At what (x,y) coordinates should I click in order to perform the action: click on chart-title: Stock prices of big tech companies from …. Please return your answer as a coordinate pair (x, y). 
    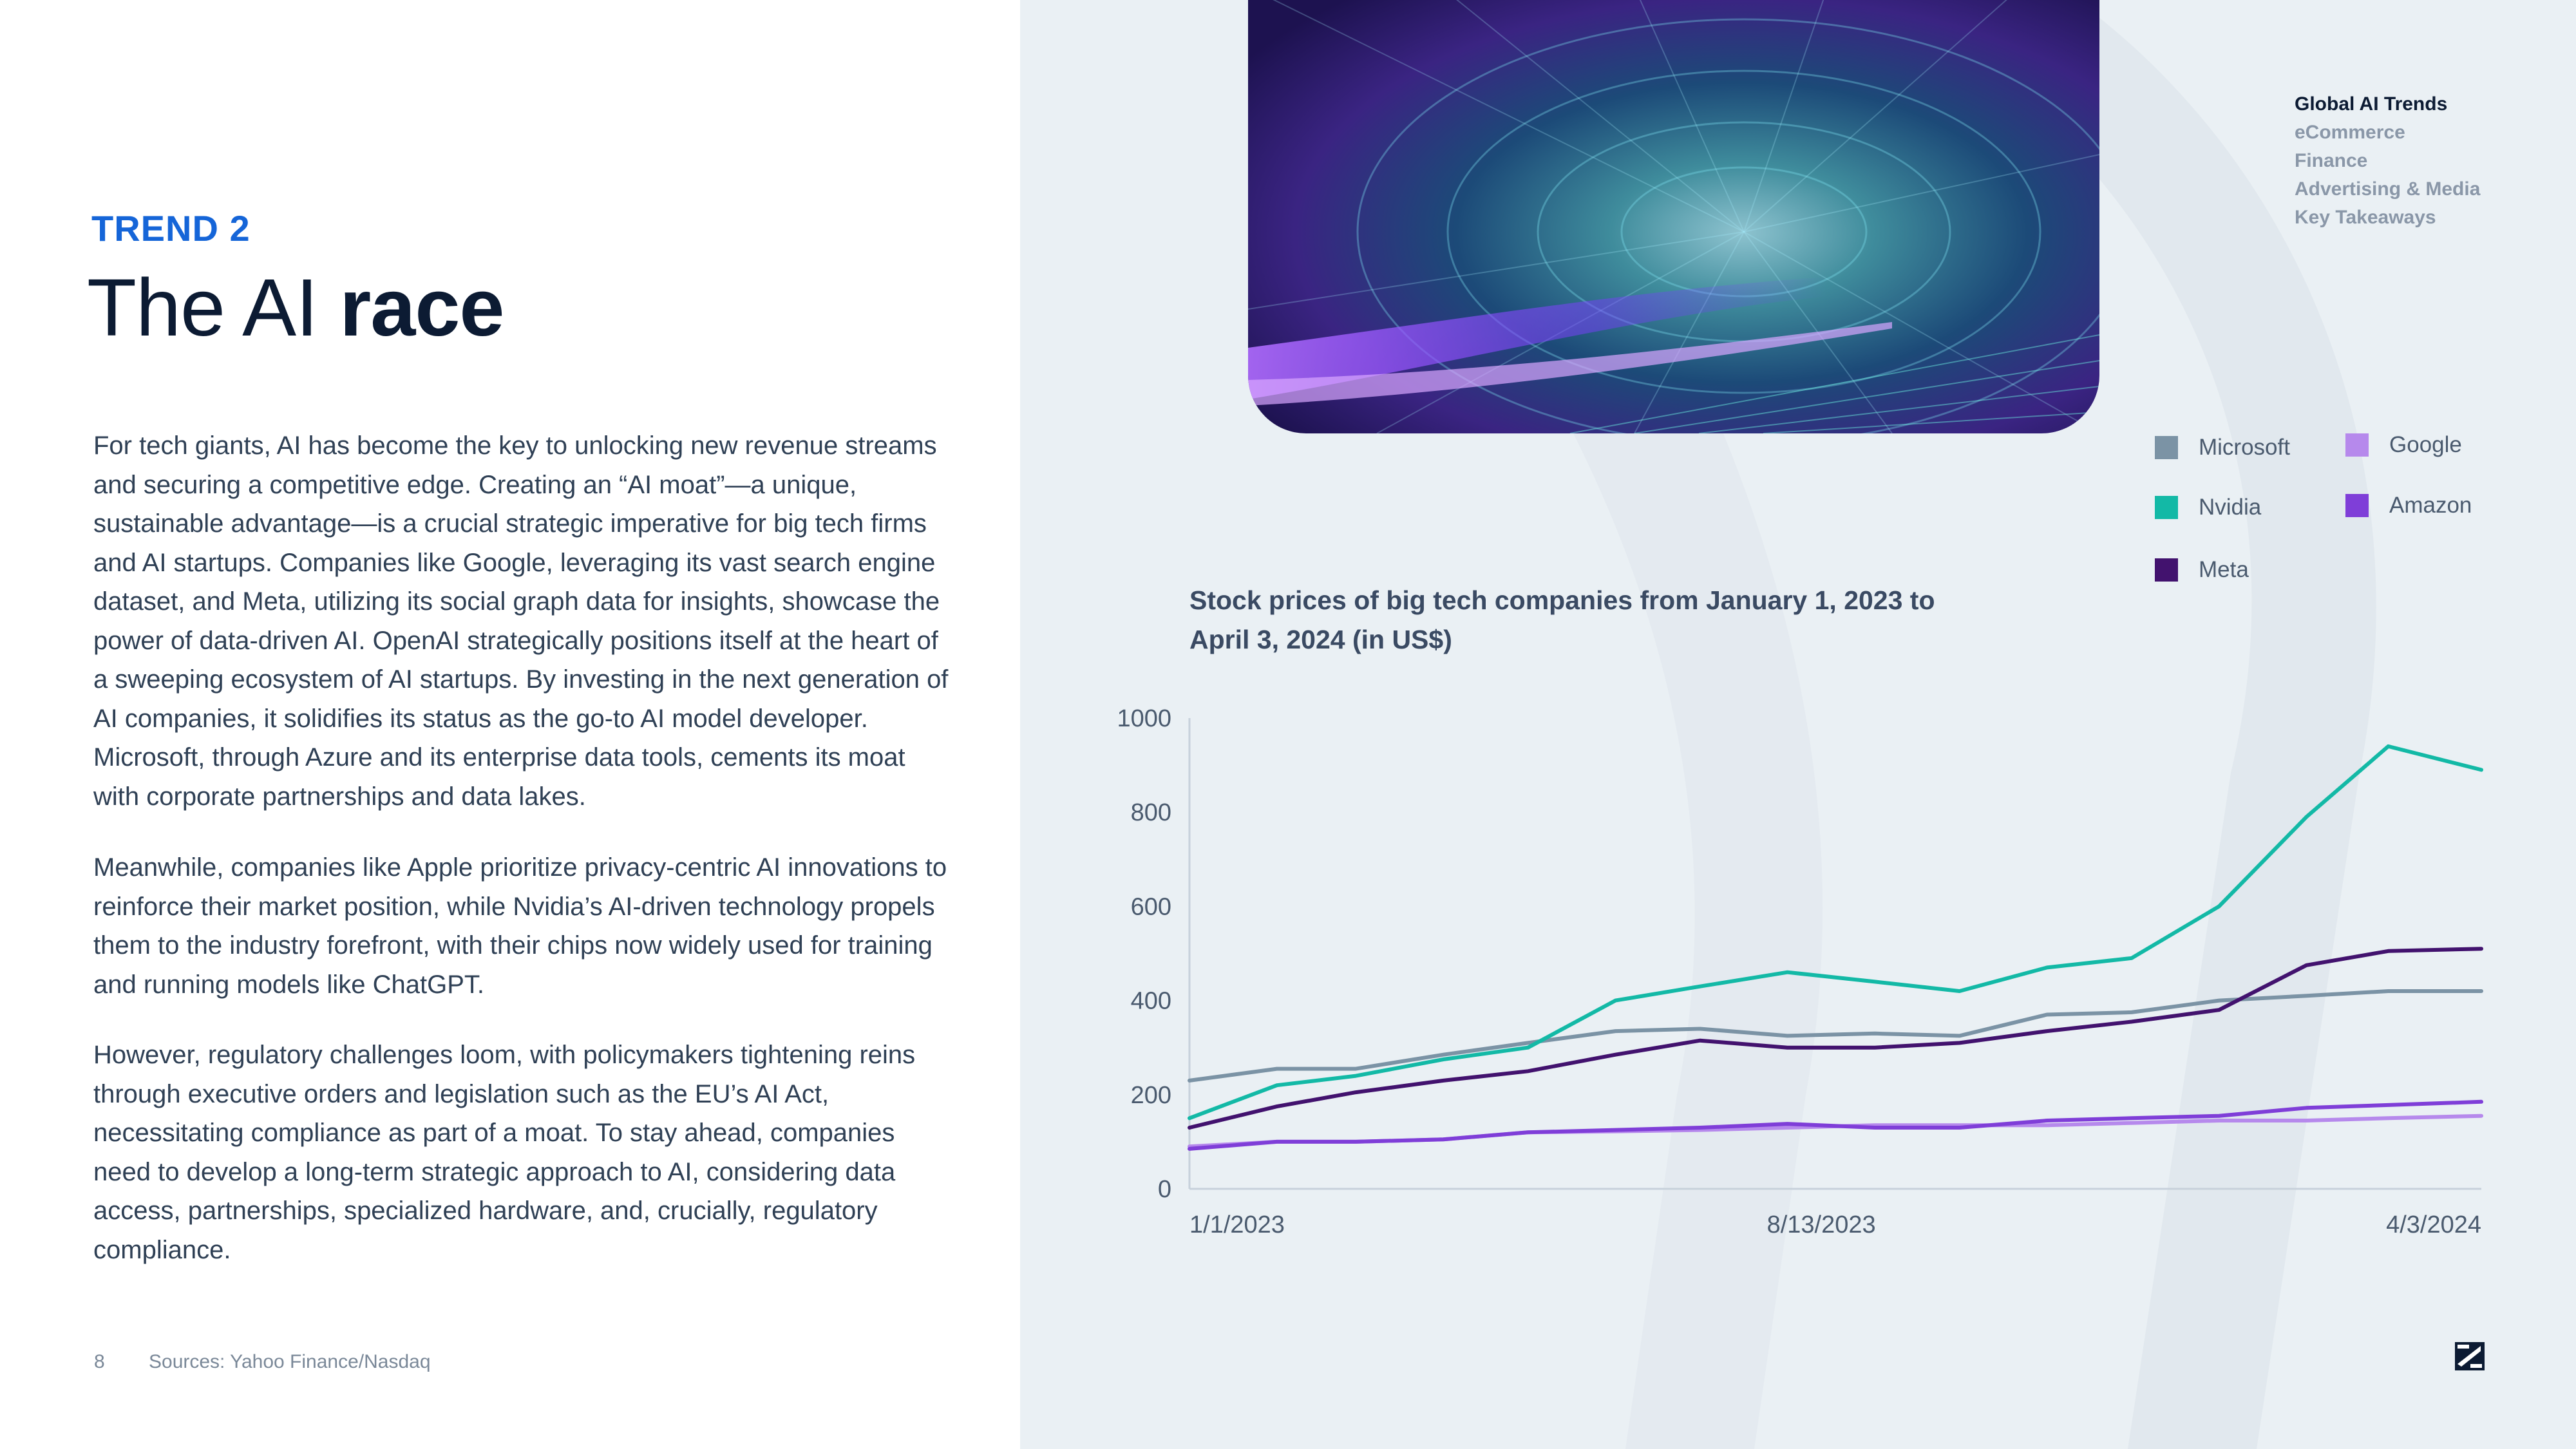
    Looking at the image, I should click on (1562, 619).